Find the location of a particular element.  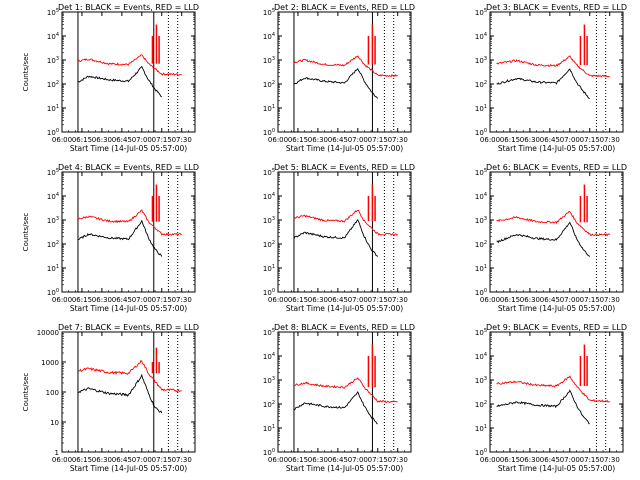

chart-title: Det 1: BLACK = Events, RED = LLD is located at coordinates (128, 7).